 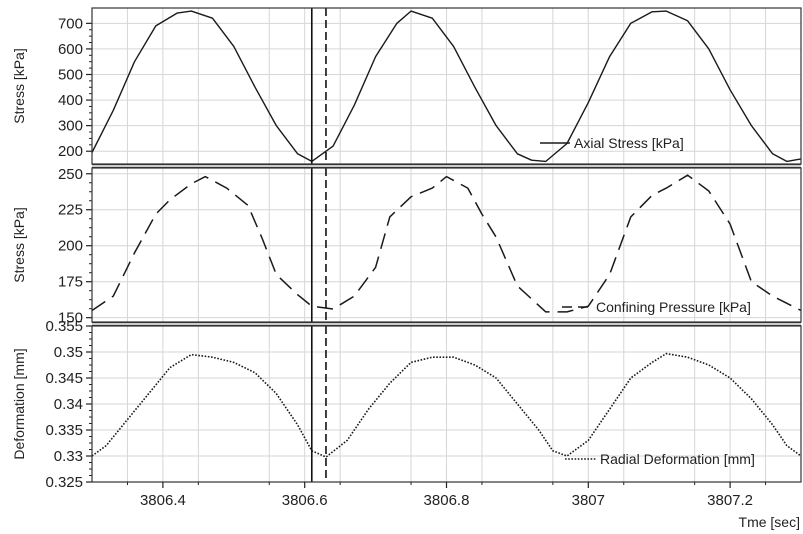 I want to click on y-tick-label: 250, so click(x=70, y=174).